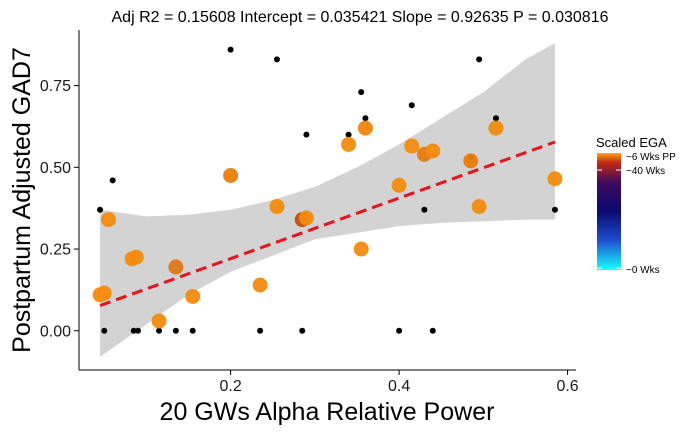 The image size is (700, 432). I want to click on y-tick-label: 0.50, so click(55, 168).